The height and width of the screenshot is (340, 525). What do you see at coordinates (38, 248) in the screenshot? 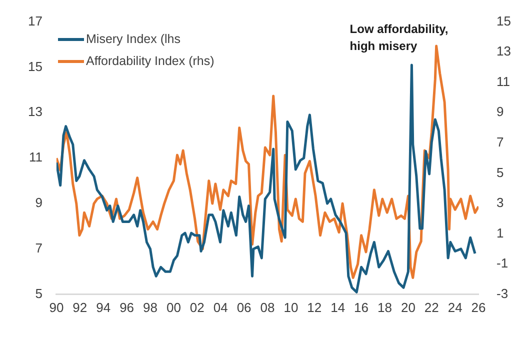
I see `y-tick-label: 7` at bounding box center [38, 248].